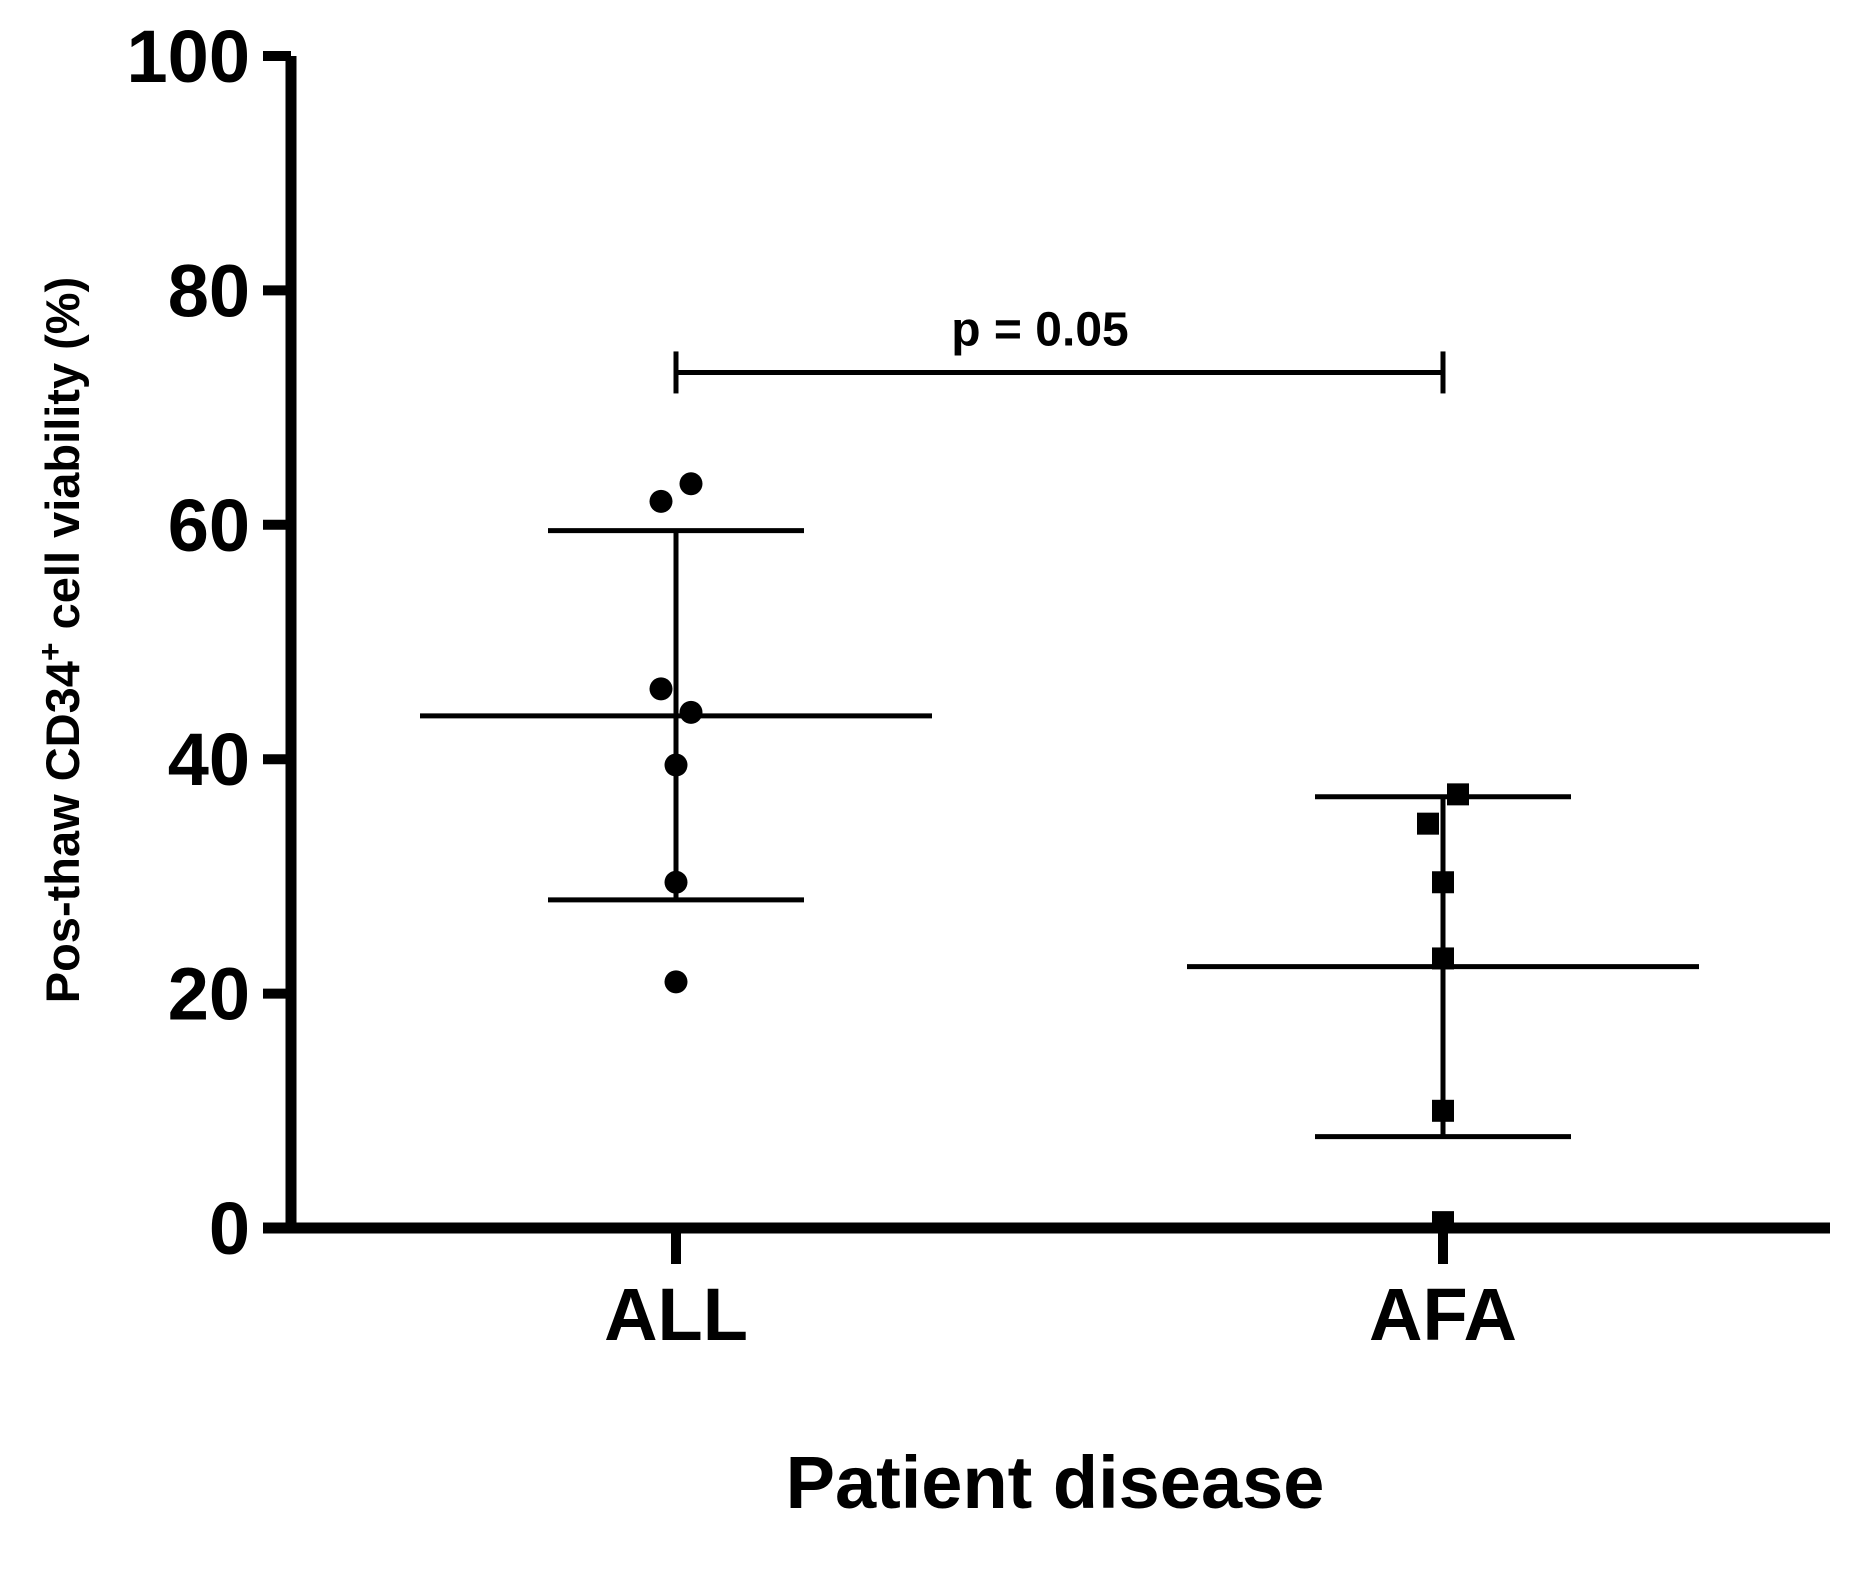  Describe the element at coordinates (1443, 1314) in the screenshot. I see `x-tick-label: AFA` at that location.